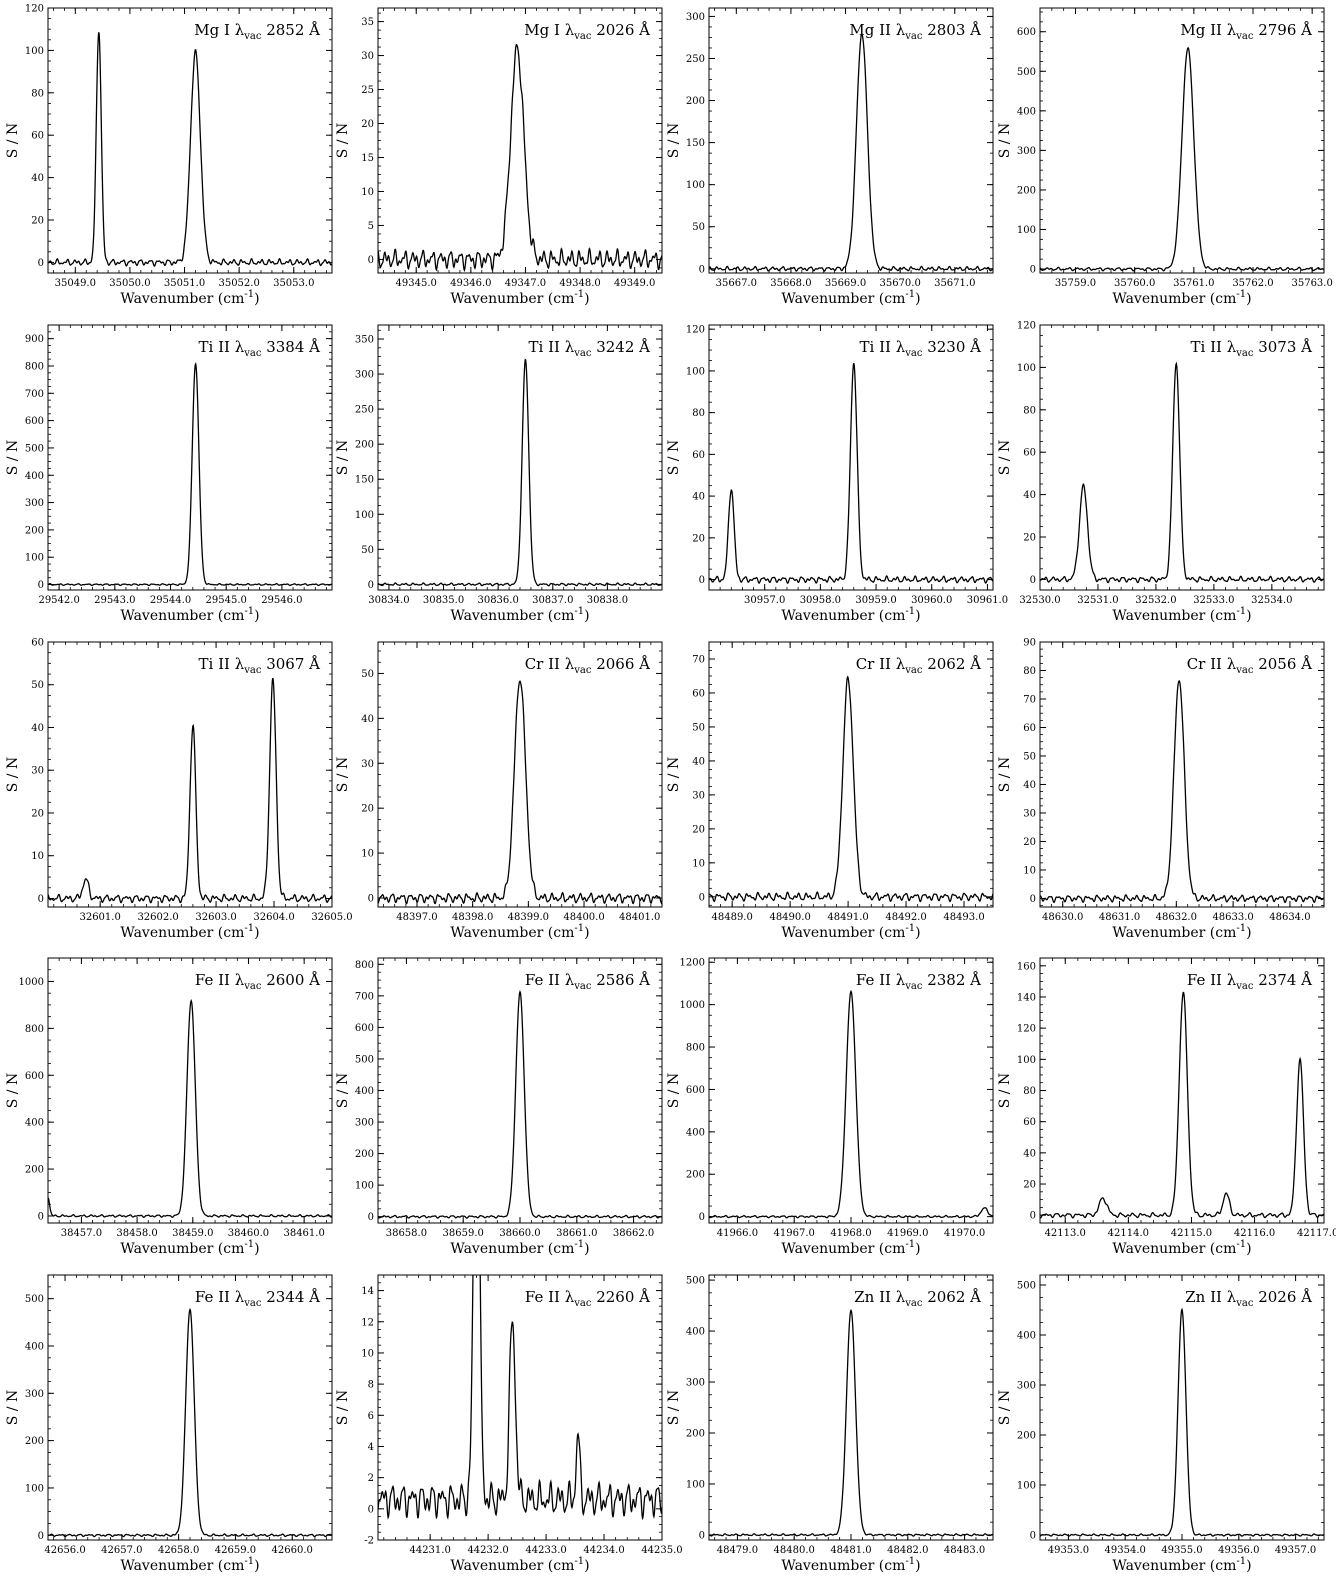  Describe the element at coordinates (470, 283) in the screenshot. I see `x-tick-label: 49346.0` at that location.